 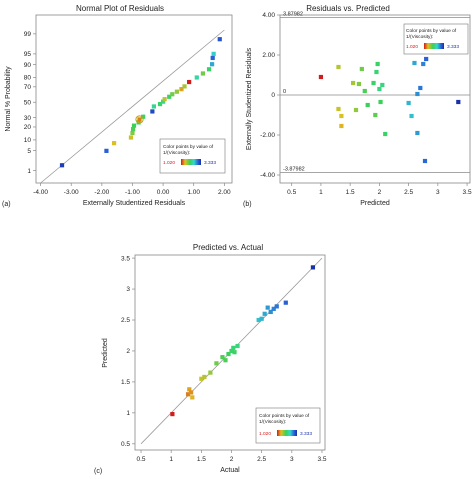 What do you see at coordinates (140, 102) in the screenshot?
I see `panel-a-points` at bounding box center [140, 102].